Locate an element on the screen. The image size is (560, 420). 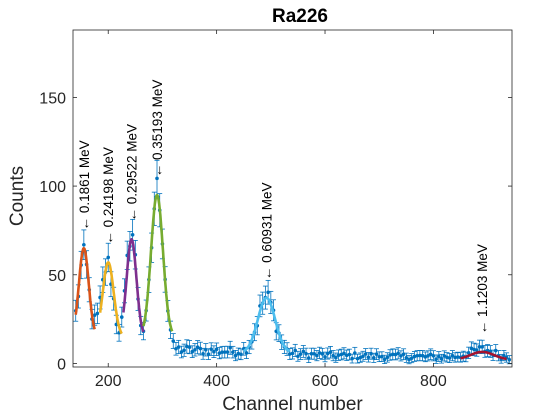
x-tick-label: 600 is located at coordinates (325, 381).